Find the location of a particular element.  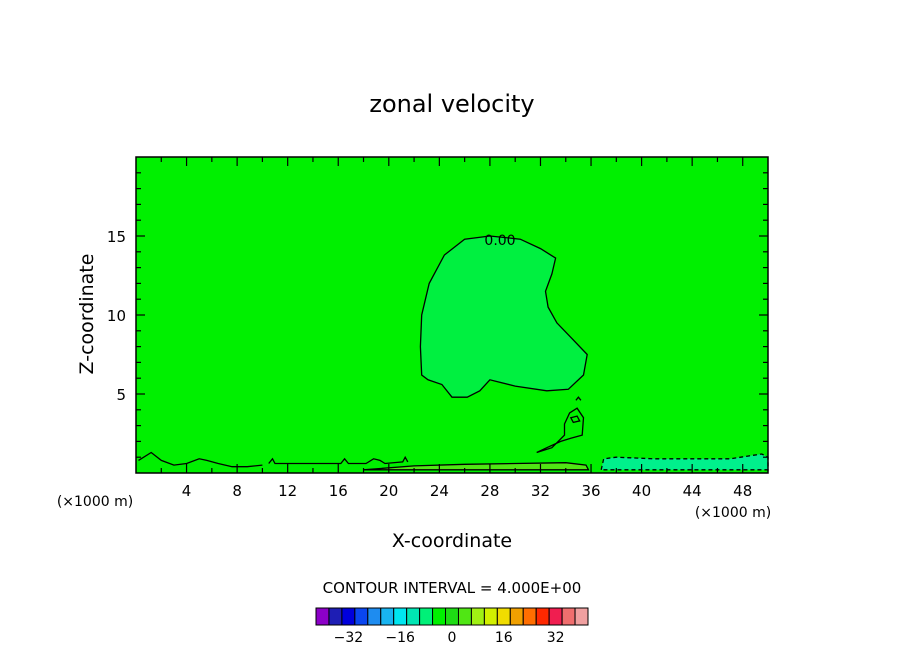

colorbar-tick-label: 16 is located at coordinates (504, 638).